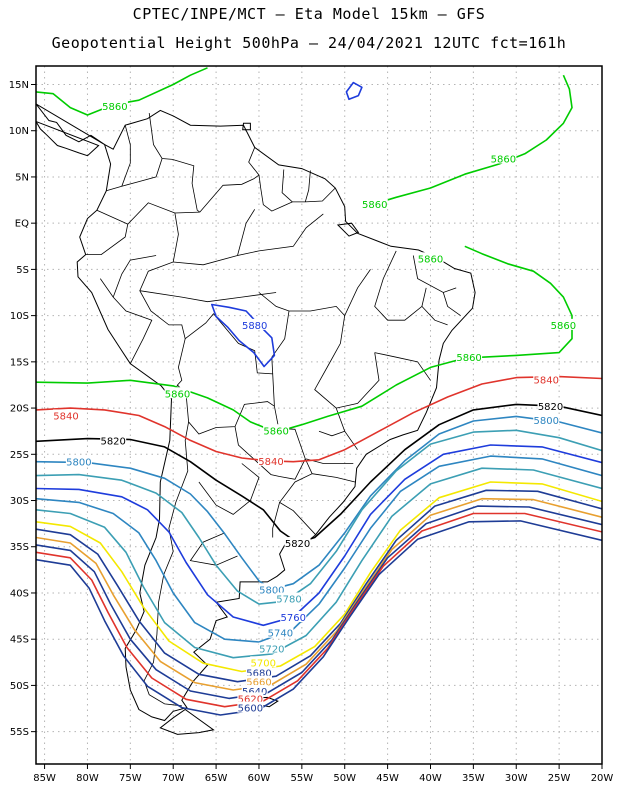 This screenshot has width=618, height=800. Describe the element at coordinates (280, 634) in the screenshot. I see `contour-label-5740: 5740` at that location.